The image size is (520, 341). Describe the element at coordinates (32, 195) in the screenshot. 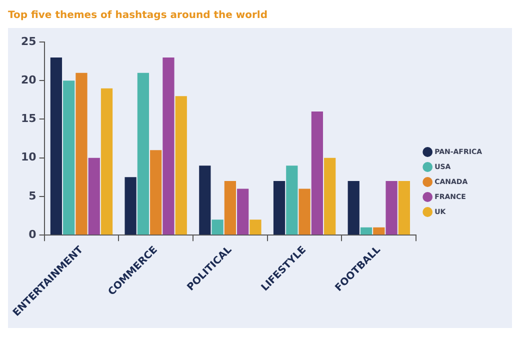

I see `y-tick-label: 5` at that location.